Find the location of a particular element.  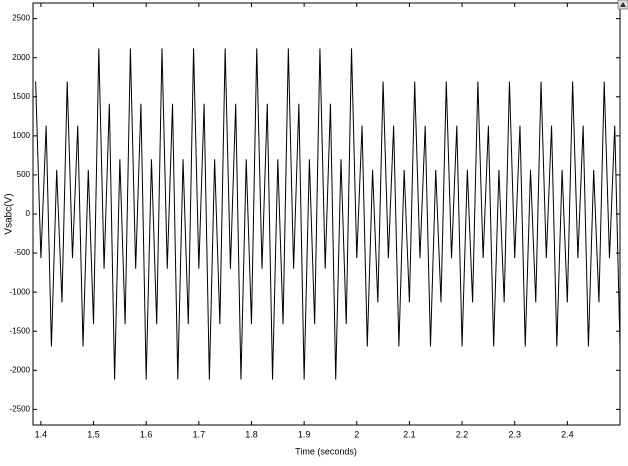

scope-button-icon is located at coordinates (623, 4).